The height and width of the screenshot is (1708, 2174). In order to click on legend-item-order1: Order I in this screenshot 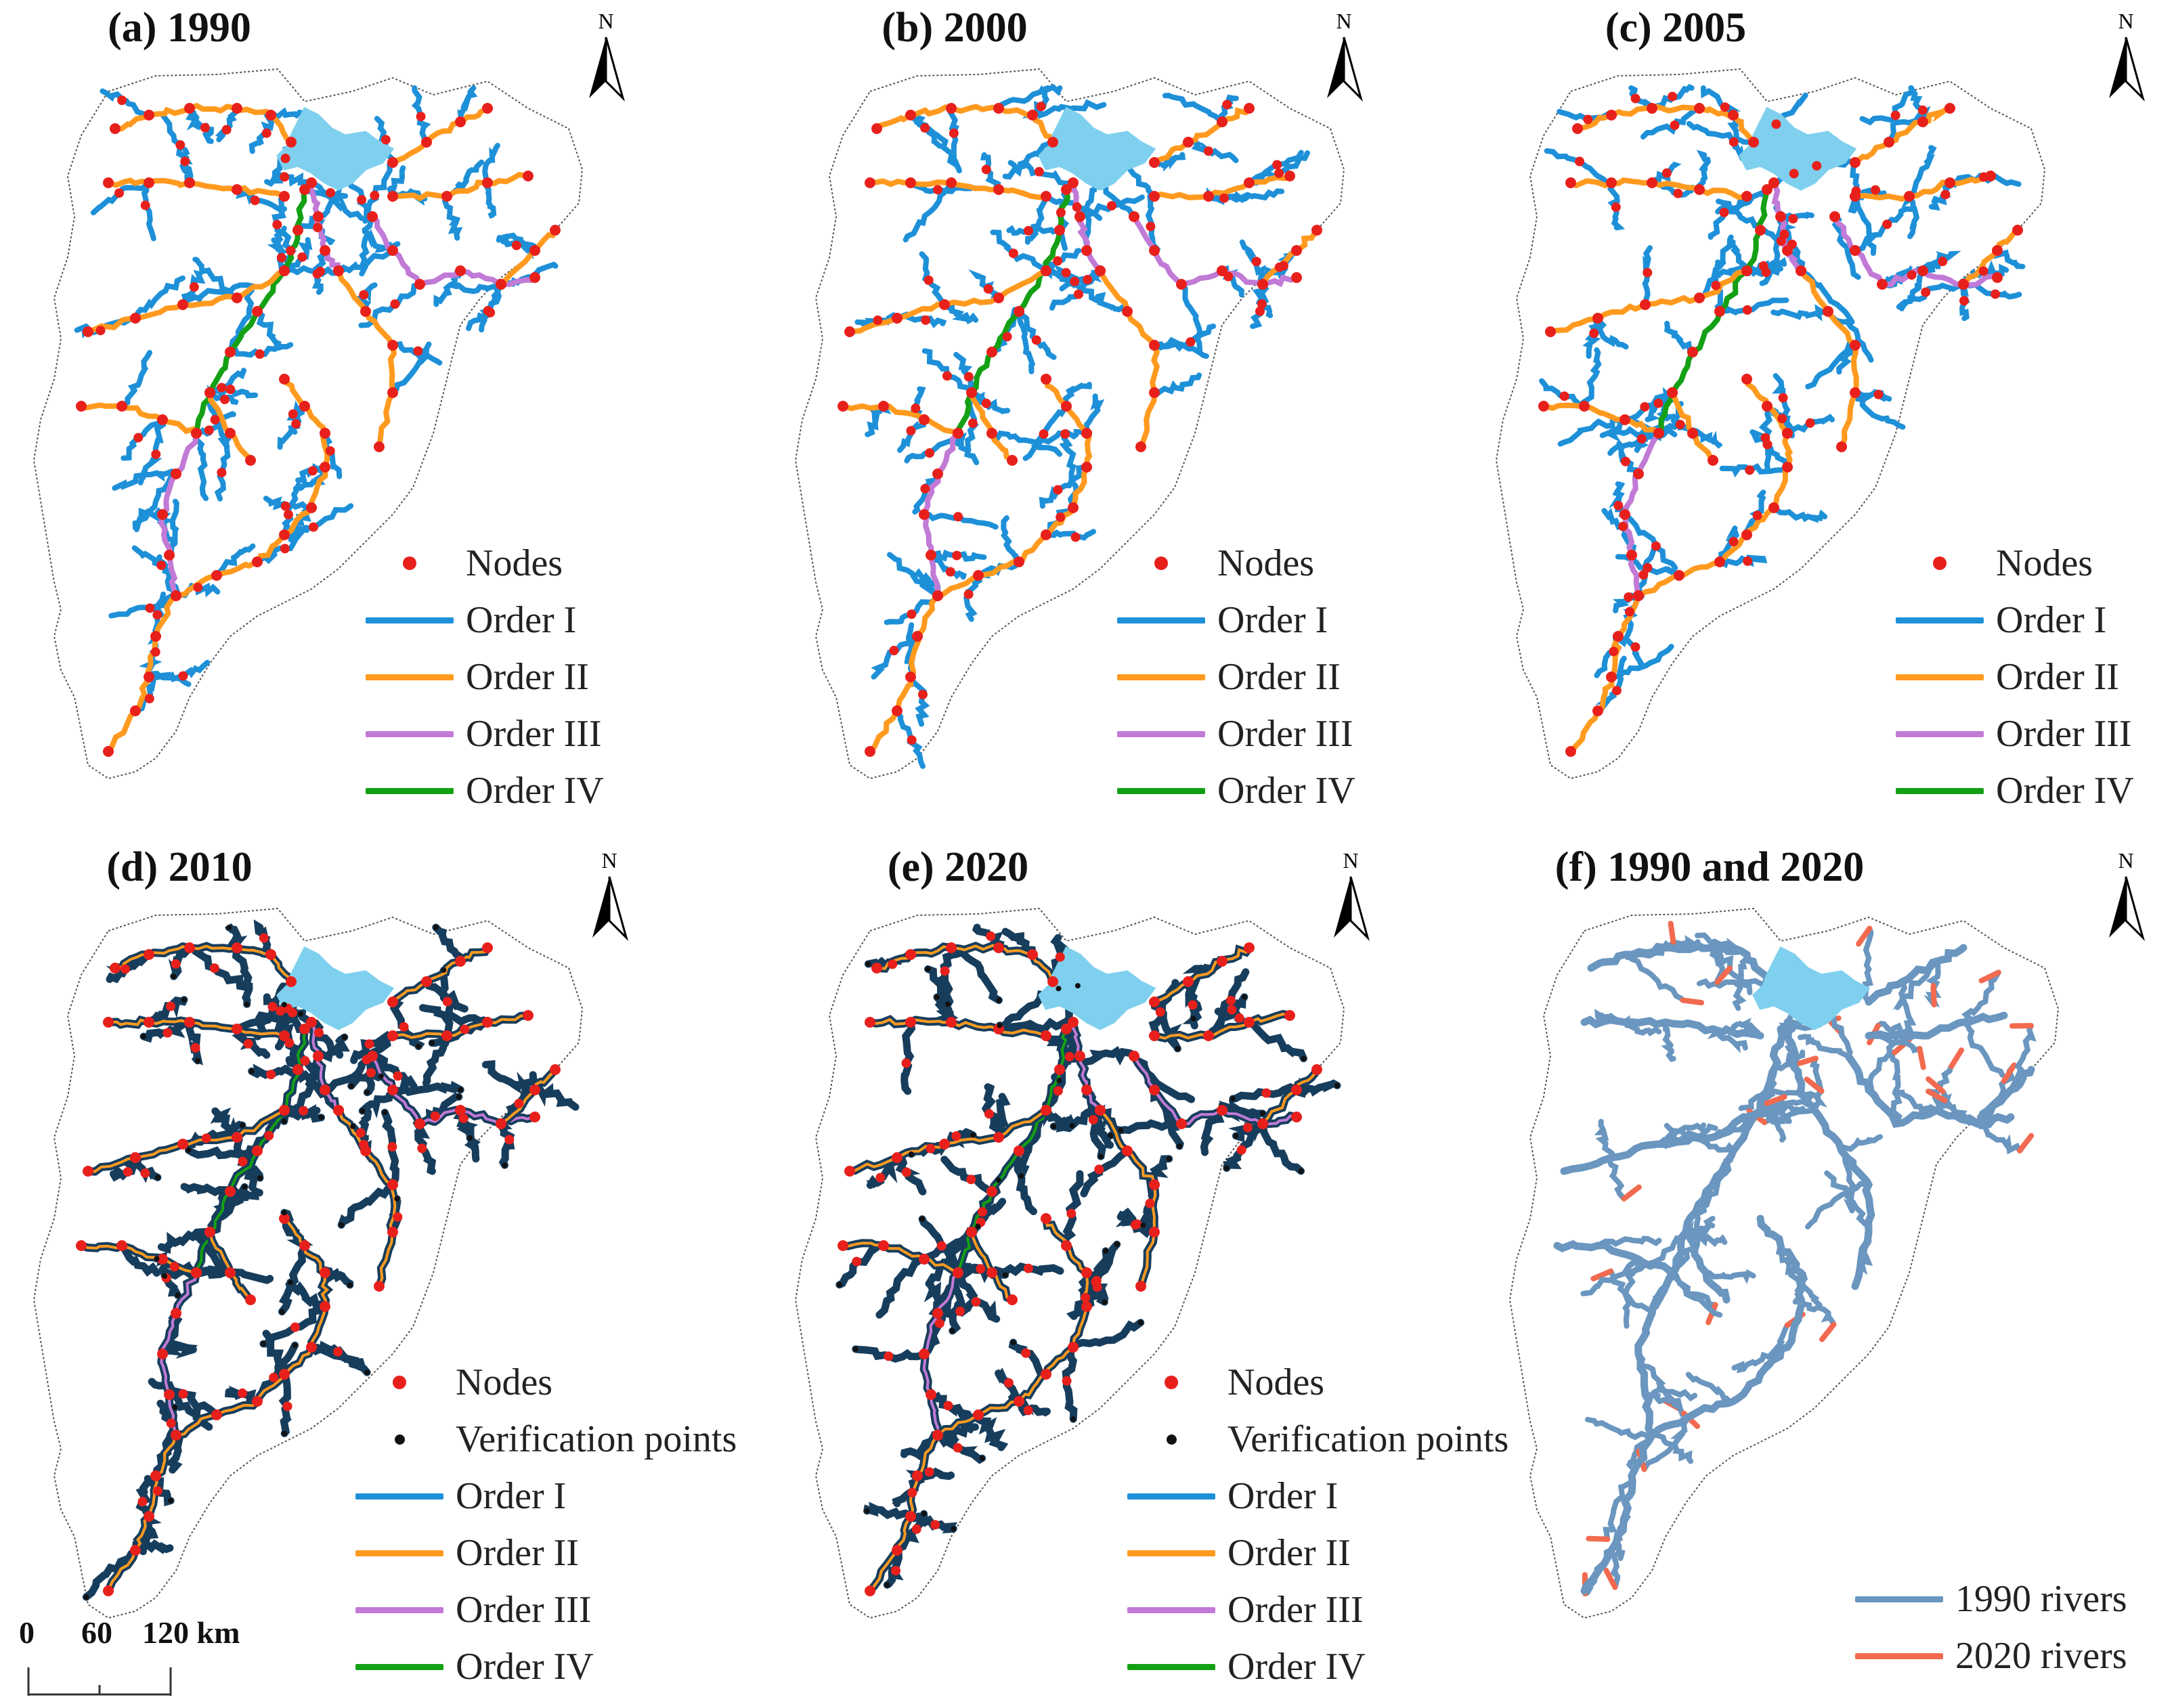, I will do `click(1236, 620)`.